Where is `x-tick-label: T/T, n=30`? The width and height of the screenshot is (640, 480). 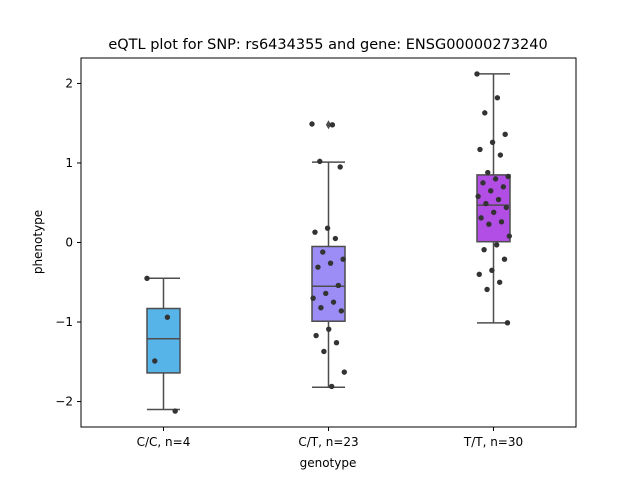
x-tick-label: T/T, n=30 is located at coordinates (493, 442).